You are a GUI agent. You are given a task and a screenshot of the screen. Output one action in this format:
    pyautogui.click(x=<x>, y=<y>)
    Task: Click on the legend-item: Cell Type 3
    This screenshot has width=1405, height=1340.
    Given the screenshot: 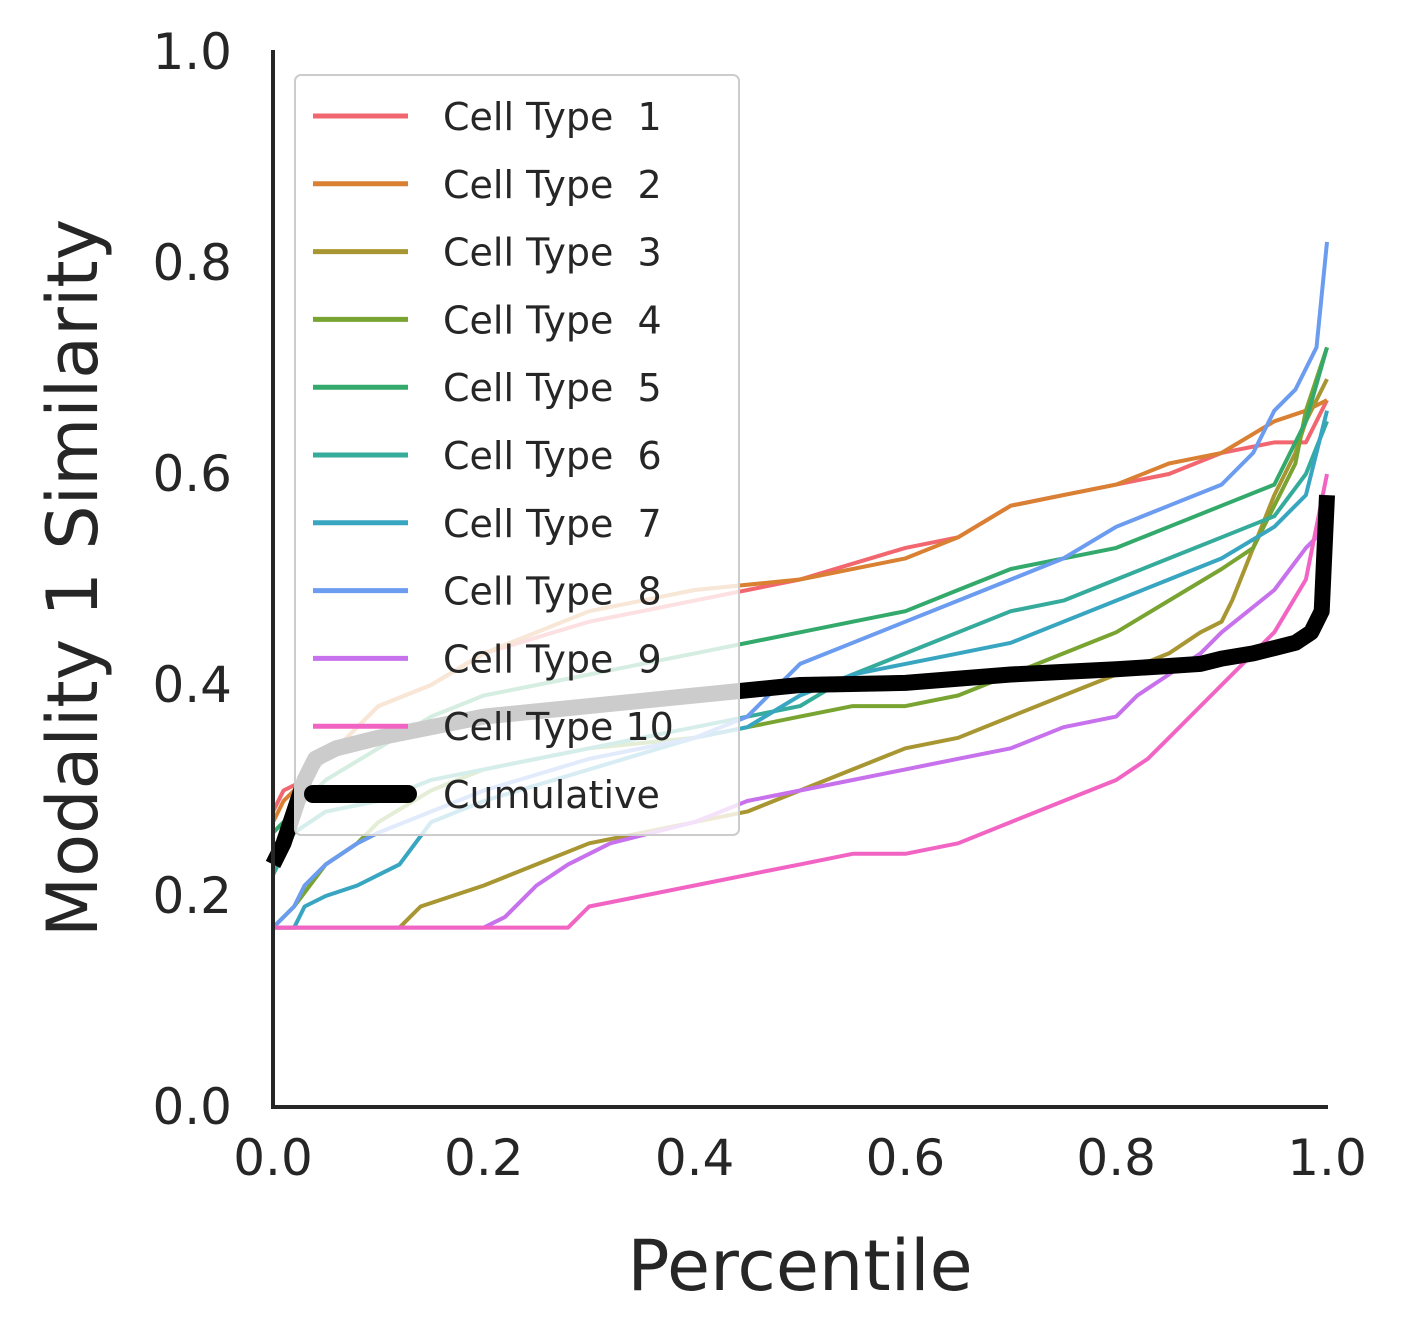 What is the action you would take?
    pyautogui.click(x=487, y=253)
    